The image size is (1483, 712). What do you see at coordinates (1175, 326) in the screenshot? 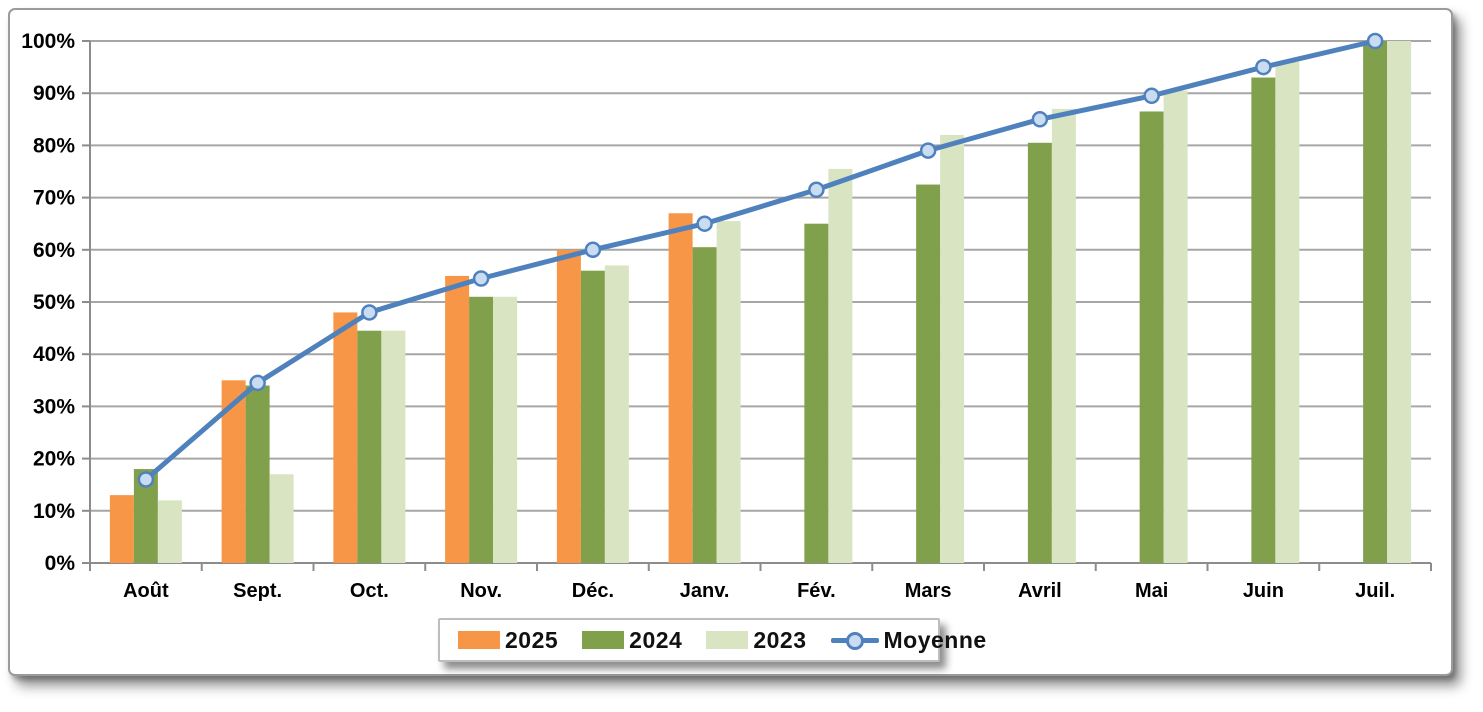
I see `bar-2023-Mai` at bounding box center [1175, 326].